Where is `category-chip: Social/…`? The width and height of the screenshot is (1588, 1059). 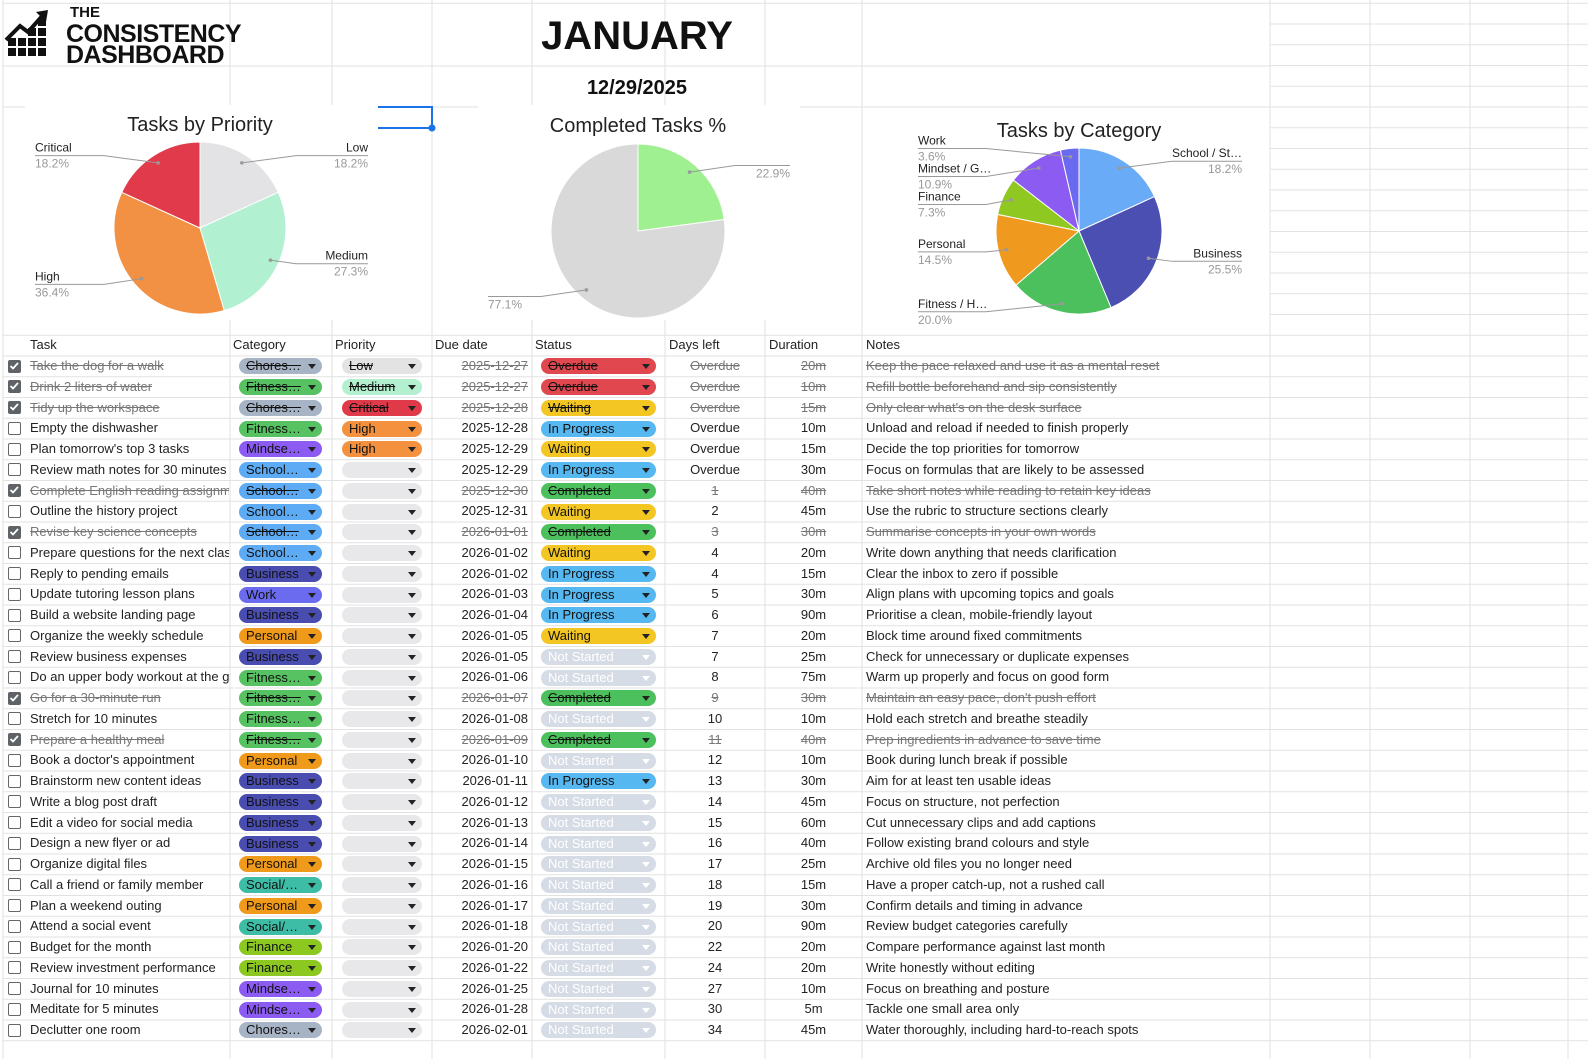 category-chip: Social/… is located at coordinates (280, 926).